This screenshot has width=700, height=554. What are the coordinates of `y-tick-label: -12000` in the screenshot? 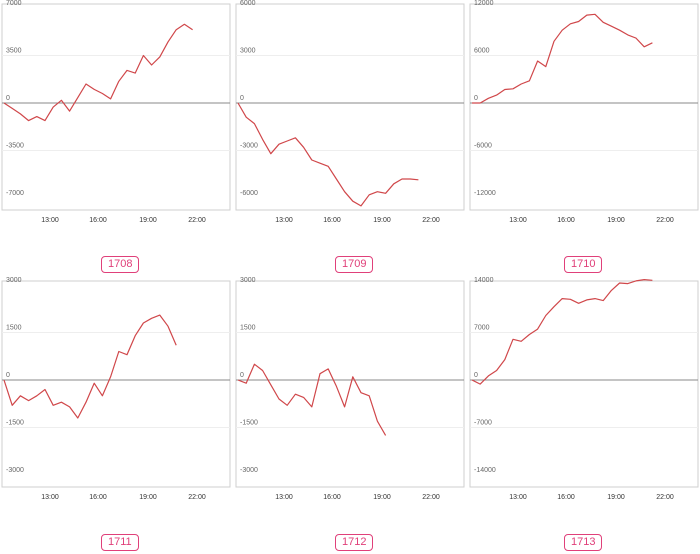 It's located at (485, 193).